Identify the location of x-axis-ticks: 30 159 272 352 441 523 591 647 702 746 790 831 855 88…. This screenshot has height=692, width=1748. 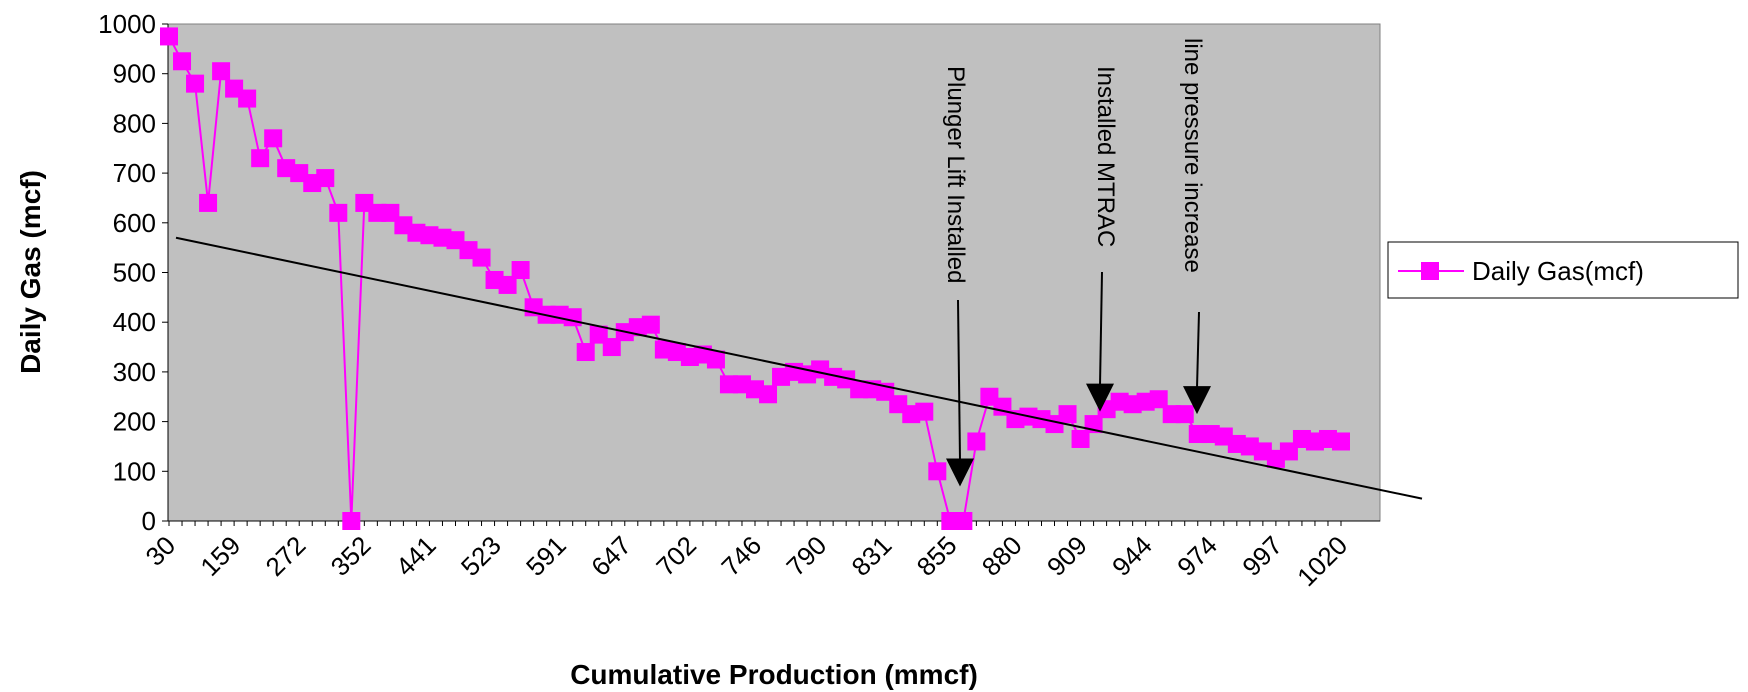
(746, 556).